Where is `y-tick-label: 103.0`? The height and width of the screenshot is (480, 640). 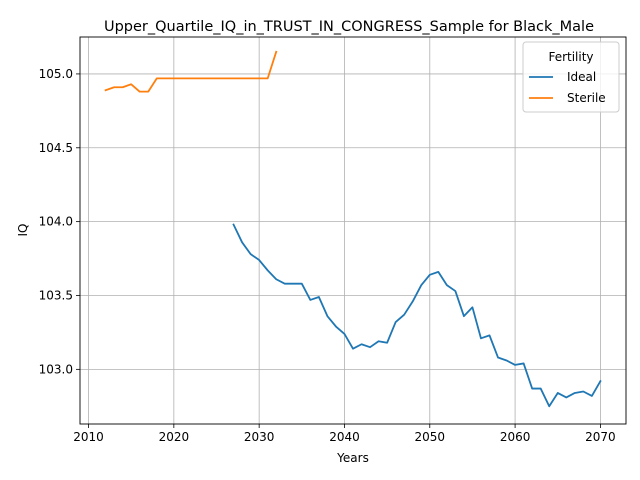
y-tick-label: 103.0 is located at coordinates (56, 369).